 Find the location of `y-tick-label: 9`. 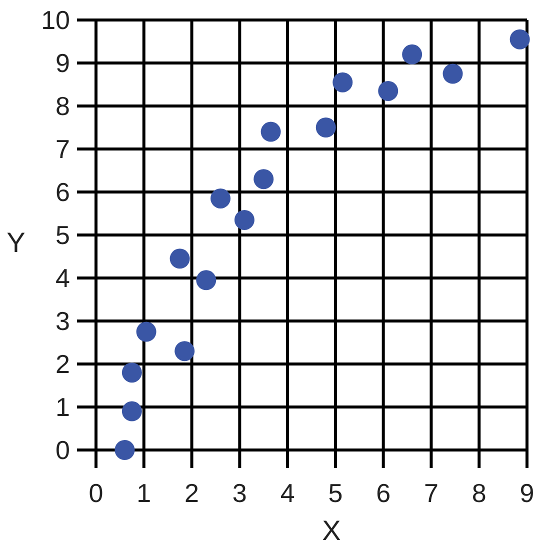

y-tick-label: 9 is located at coordinates (63, 63).